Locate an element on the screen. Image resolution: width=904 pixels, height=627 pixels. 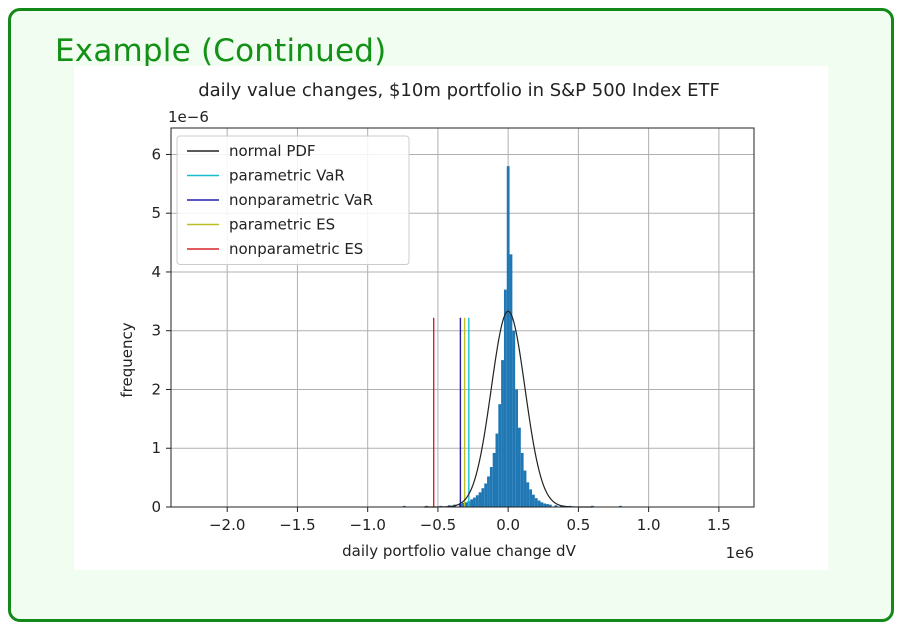
normal-pdf-layer is located at coordinates (508, 409).